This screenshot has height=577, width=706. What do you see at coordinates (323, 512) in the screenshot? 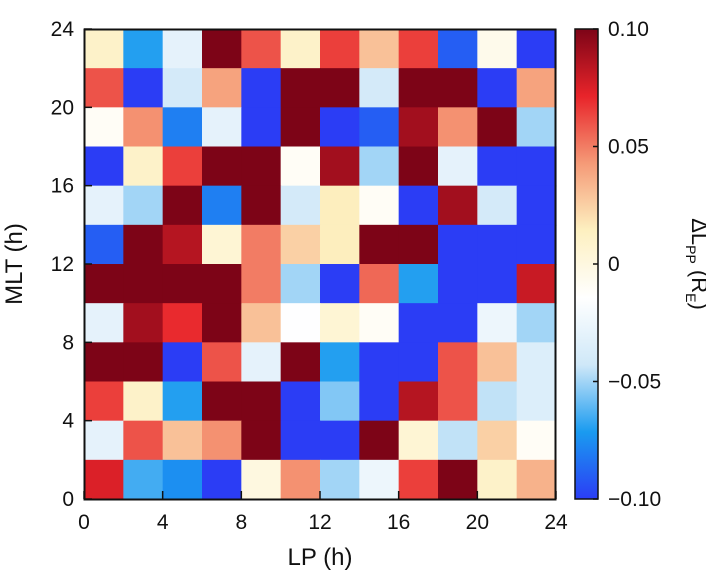
I see `x-axis: 0 4 8 12 16 20 24` at bounding box center [323, 512].